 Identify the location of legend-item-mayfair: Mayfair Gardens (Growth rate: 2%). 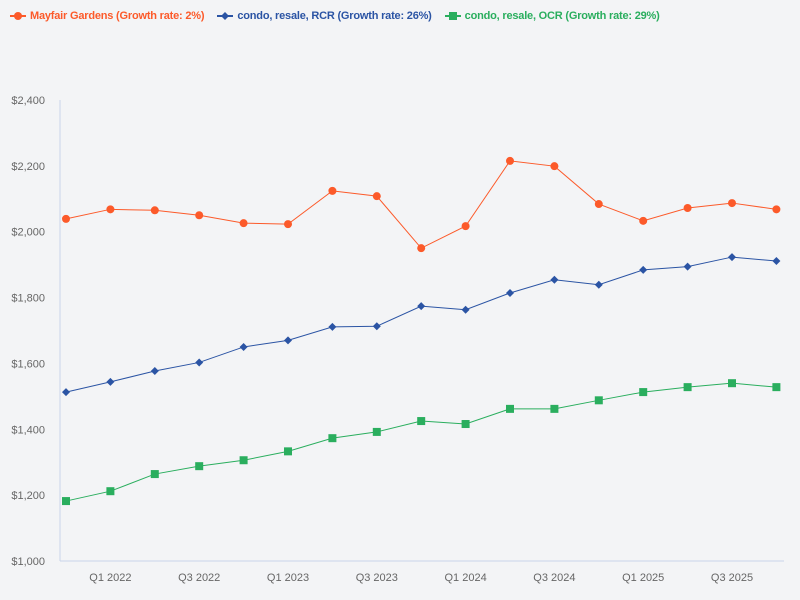
(107, 16).